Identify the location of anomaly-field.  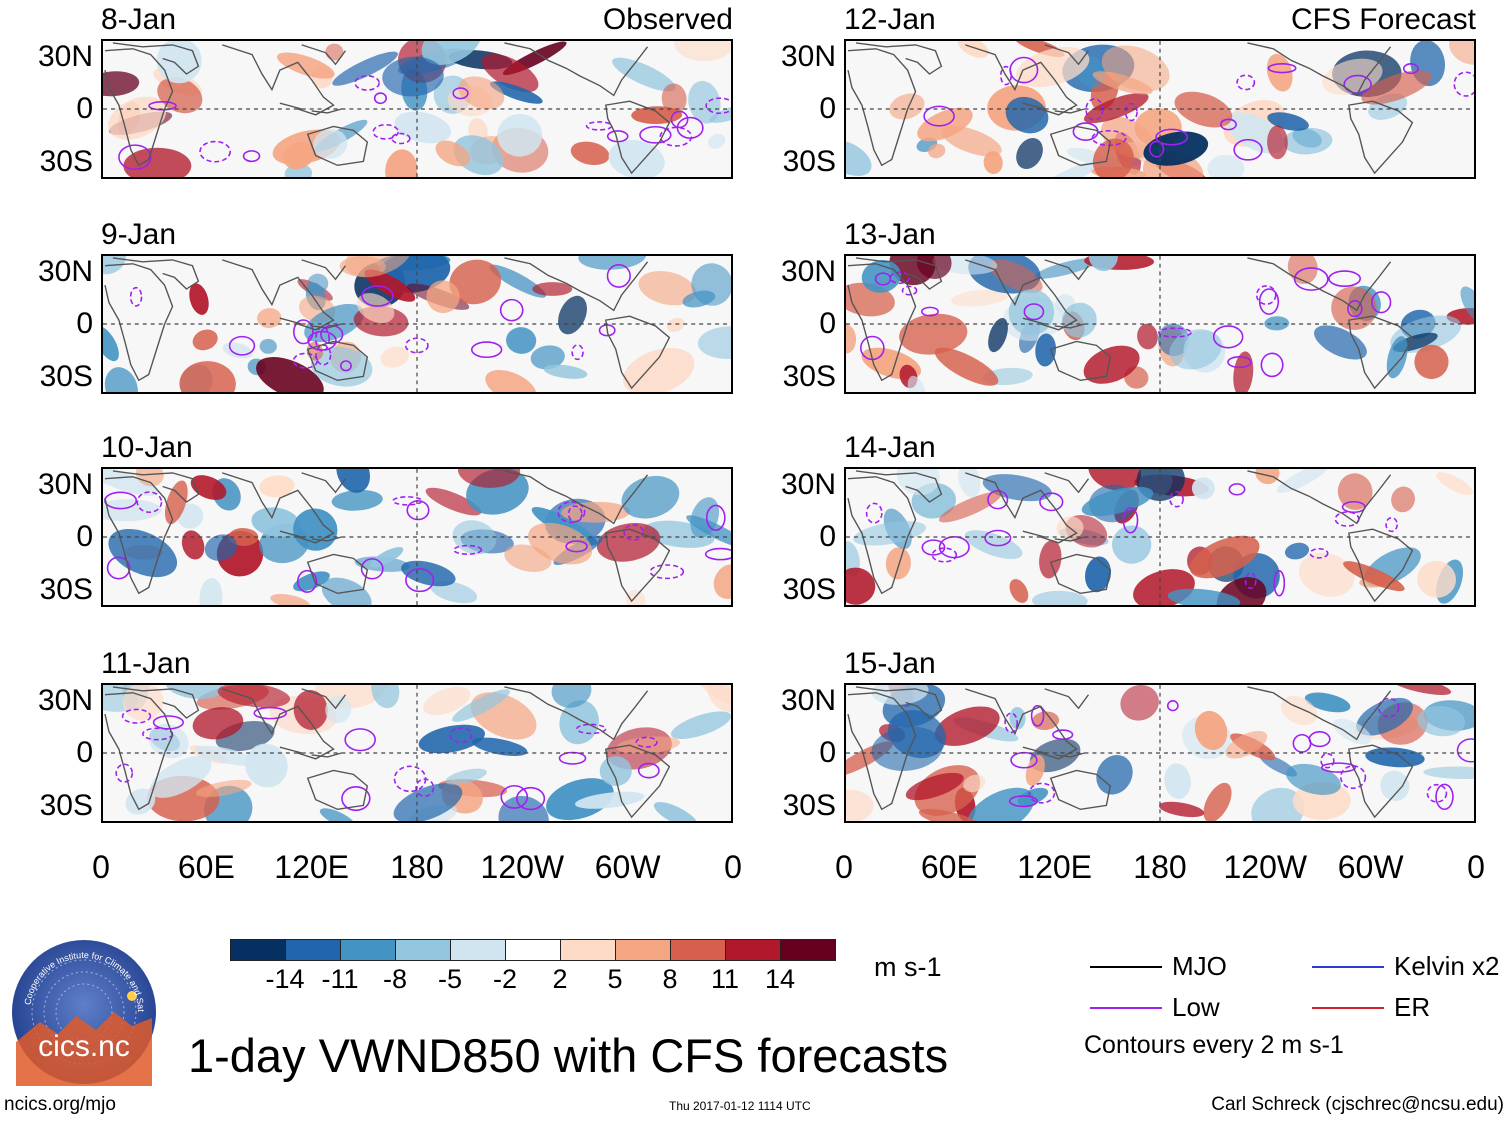
(417, 324).